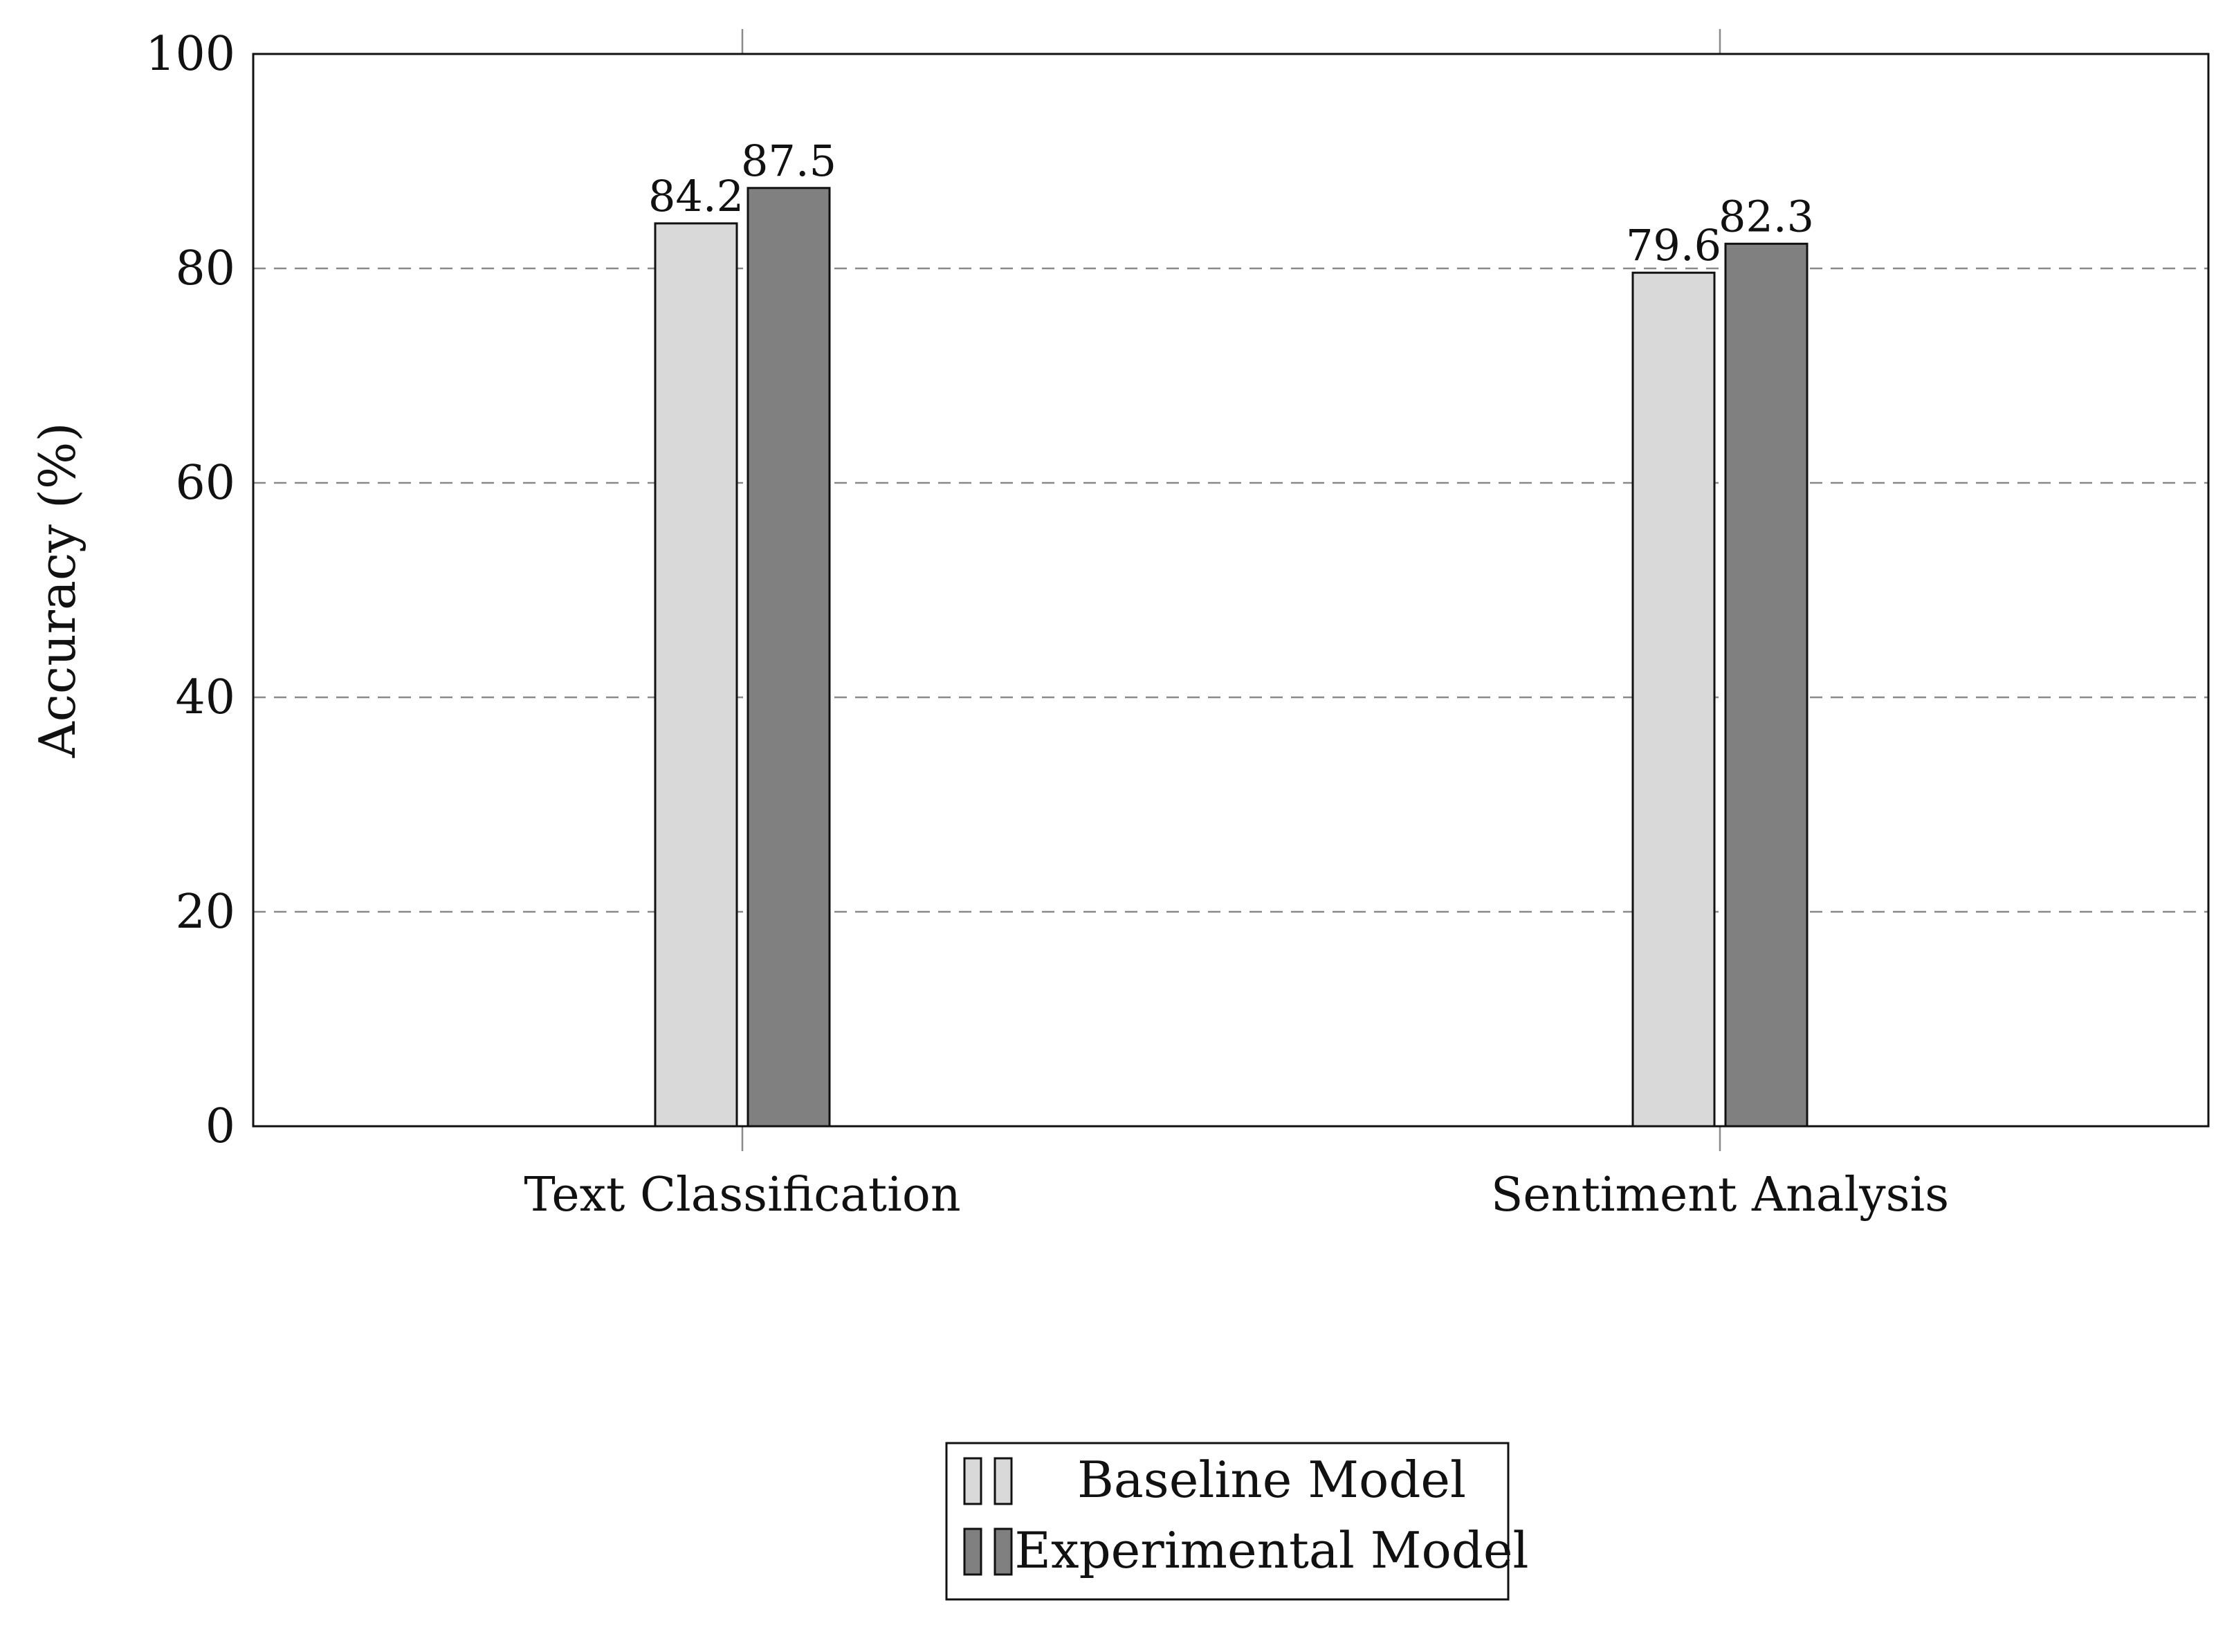  Describe the element at coordinates (742, 1195) in the screenshot. I see `x-category-label: Text Classification` at that location.